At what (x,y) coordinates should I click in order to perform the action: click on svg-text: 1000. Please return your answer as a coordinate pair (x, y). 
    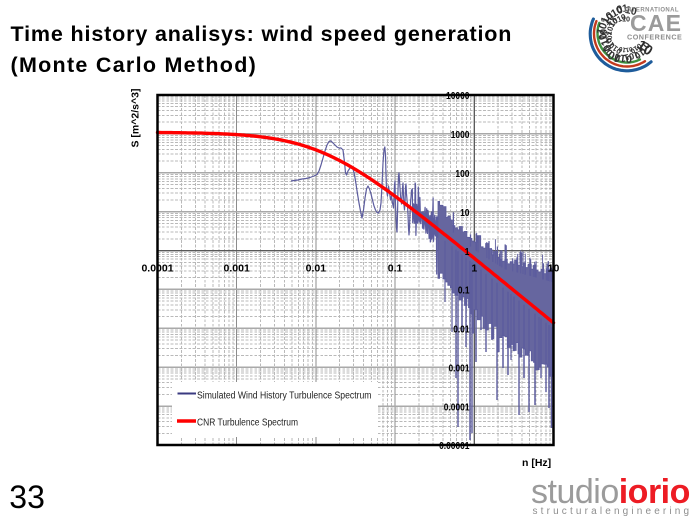
    Looking at the image, I should click on (460, 135).